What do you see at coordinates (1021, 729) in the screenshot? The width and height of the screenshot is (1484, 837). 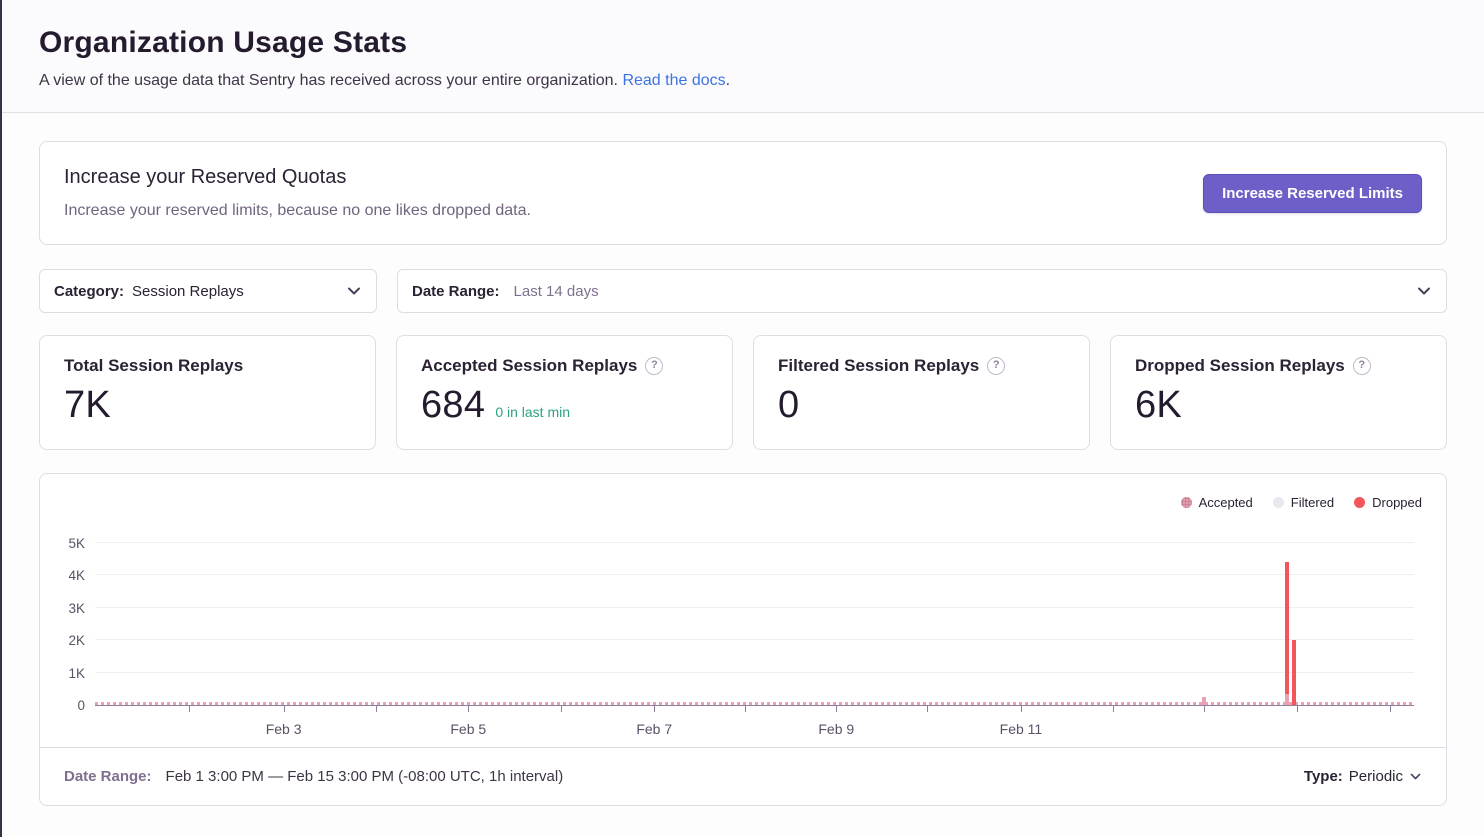 I see `x-axis-tick-label: Feb 11` at bounding box center [1021, 729].